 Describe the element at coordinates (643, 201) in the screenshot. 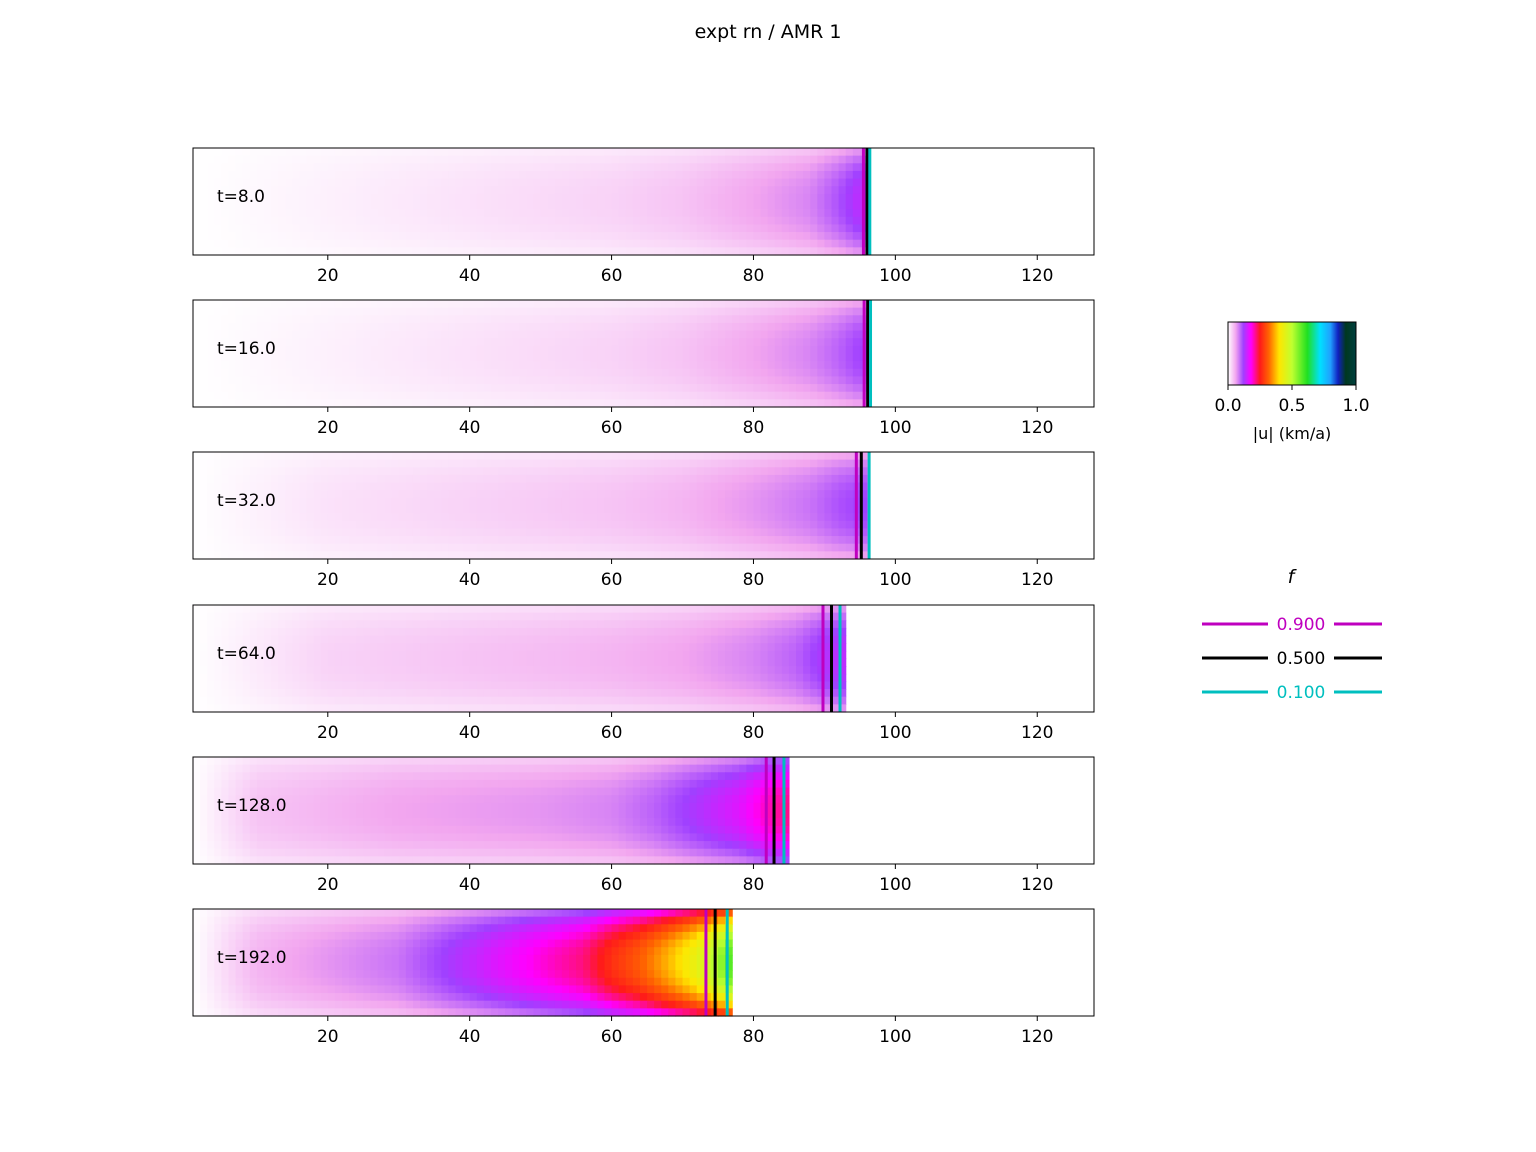

I see `panel-frame` at that location.